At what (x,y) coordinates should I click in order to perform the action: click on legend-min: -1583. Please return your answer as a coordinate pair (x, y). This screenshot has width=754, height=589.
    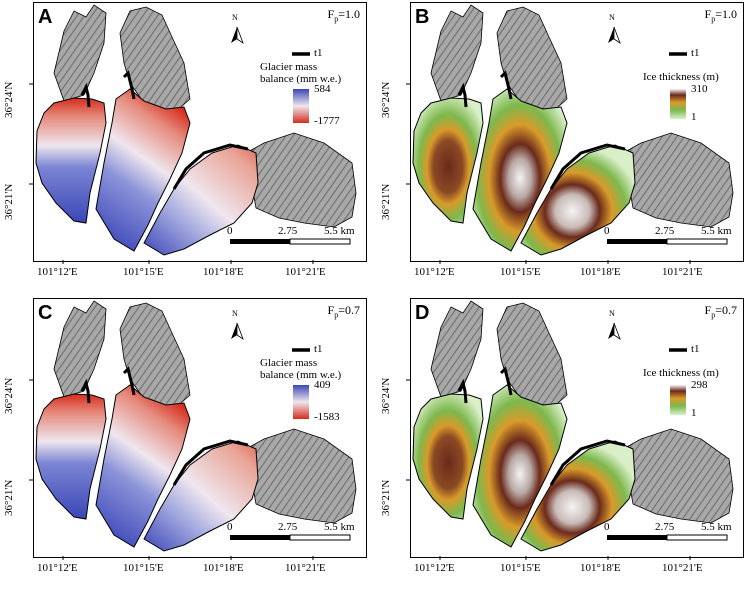
    Looking at the image, I should click on (327, 417).